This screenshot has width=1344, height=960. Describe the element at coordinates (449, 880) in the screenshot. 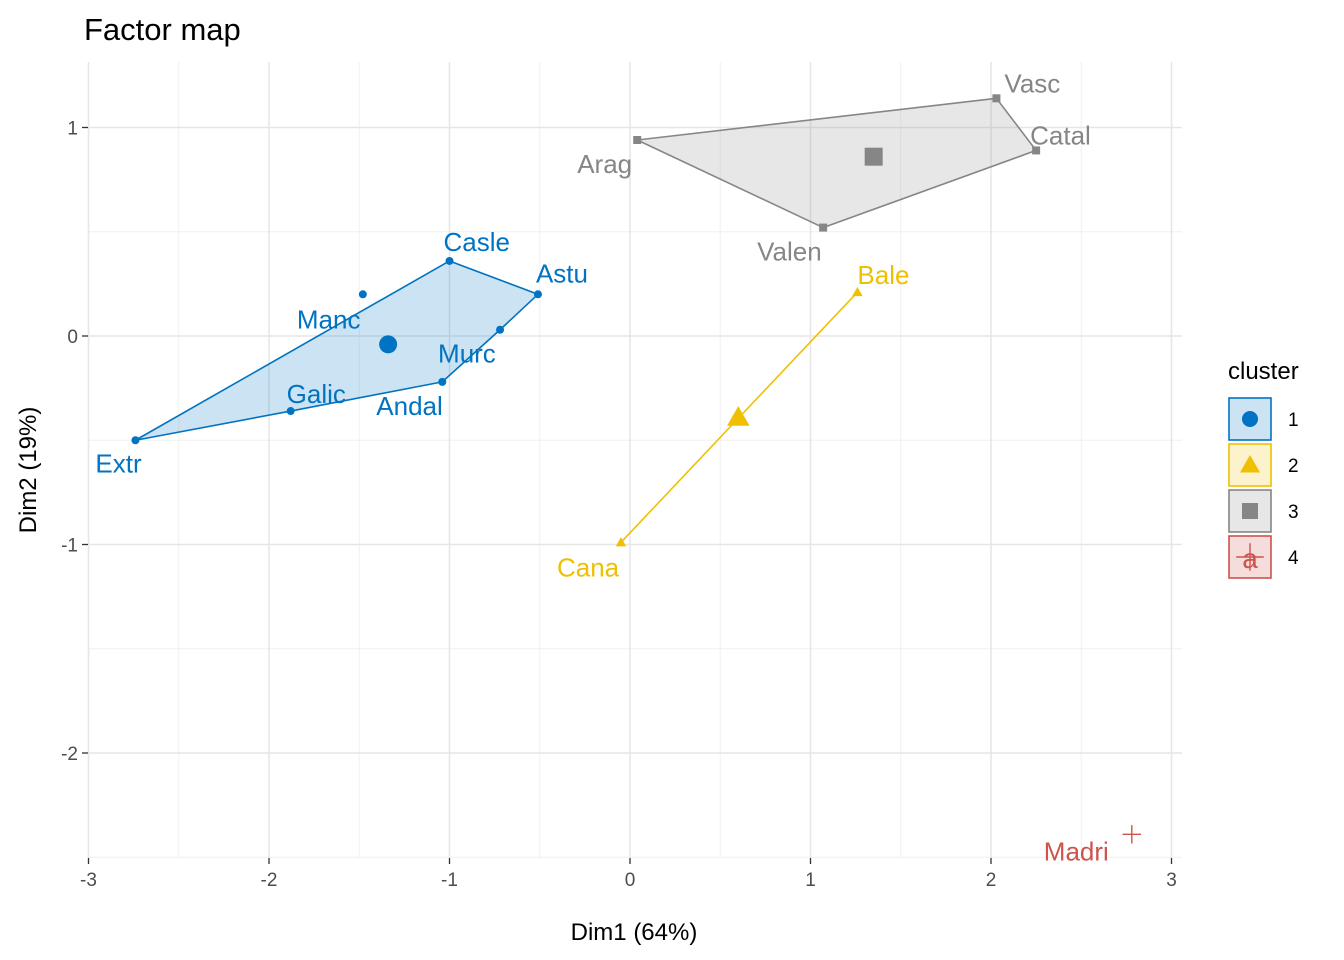

I see `x-tick-label: -1` at that location.